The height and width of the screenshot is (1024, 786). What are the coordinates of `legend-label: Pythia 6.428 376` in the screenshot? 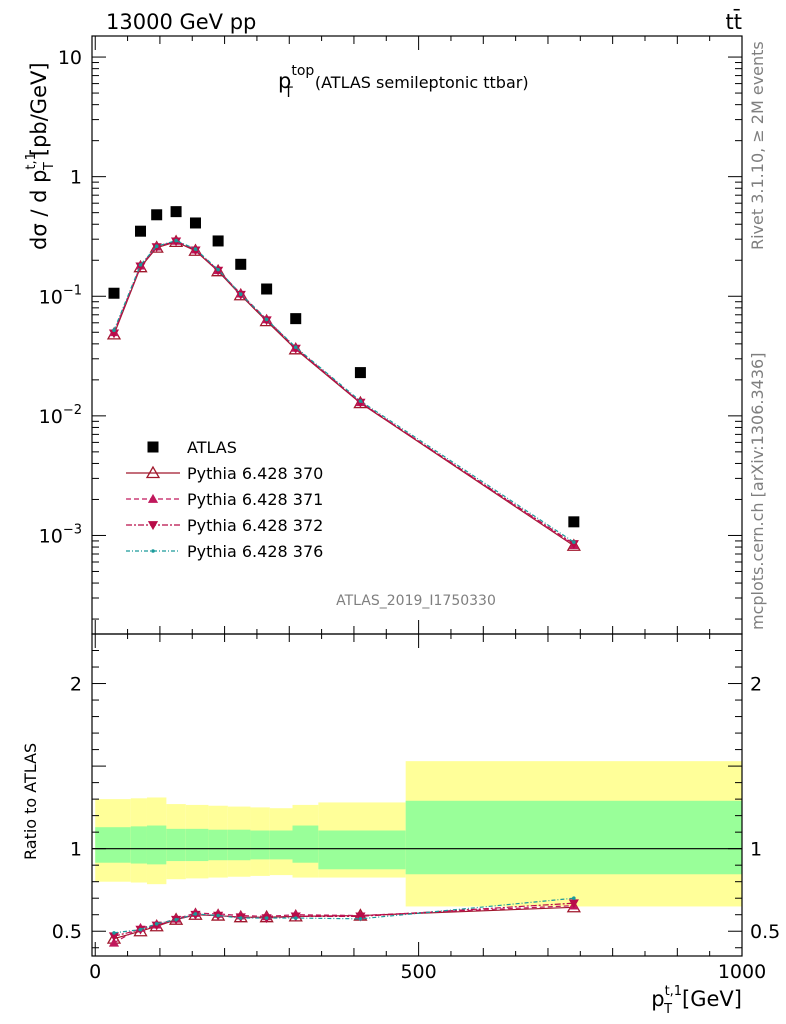 It's located at (255, 551).